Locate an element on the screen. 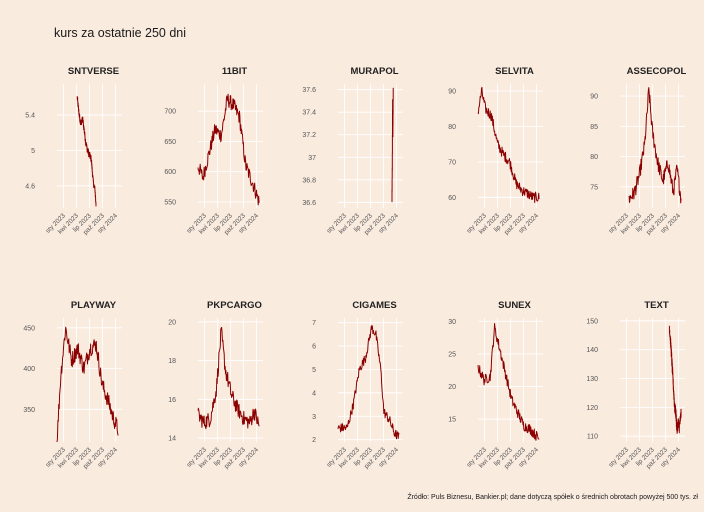 Image resolution: width=704 pixels, height=512 pixels. y-tick-label: 400 is located at coordinates (29, 369).